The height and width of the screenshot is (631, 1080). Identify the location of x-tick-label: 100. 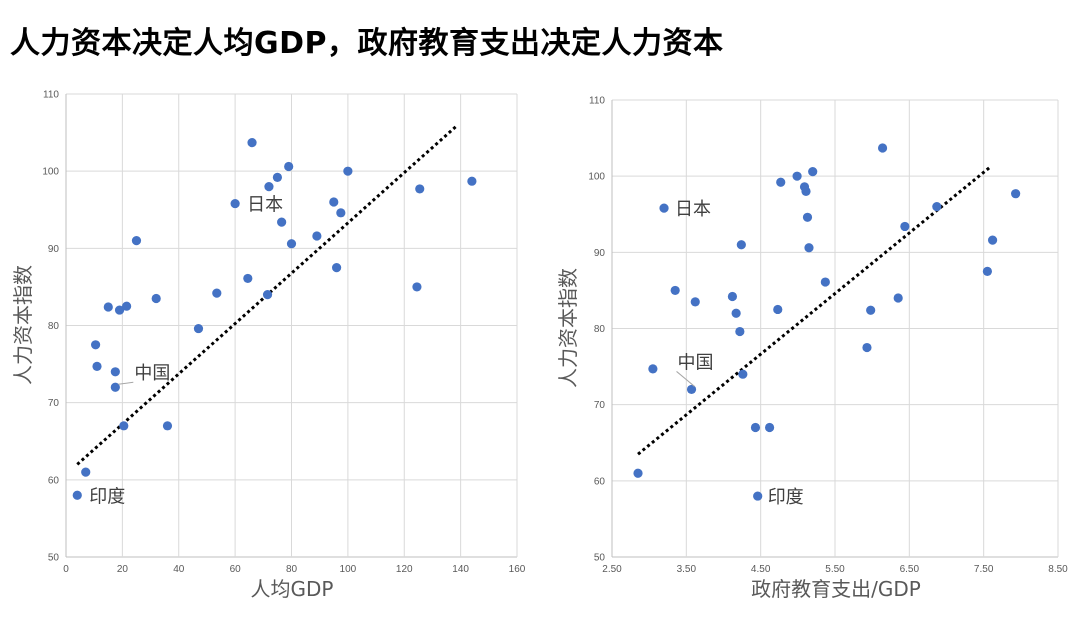
(348, 569).